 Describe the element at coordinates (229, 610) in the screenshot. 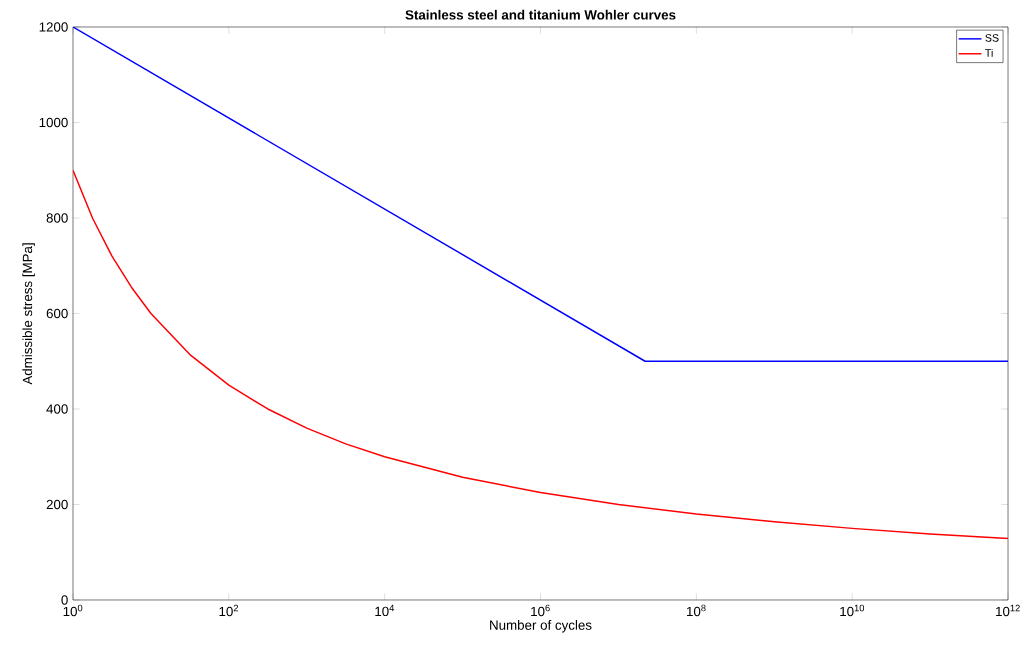

I see `x-tick-label: 10$^{2}$` at that location.